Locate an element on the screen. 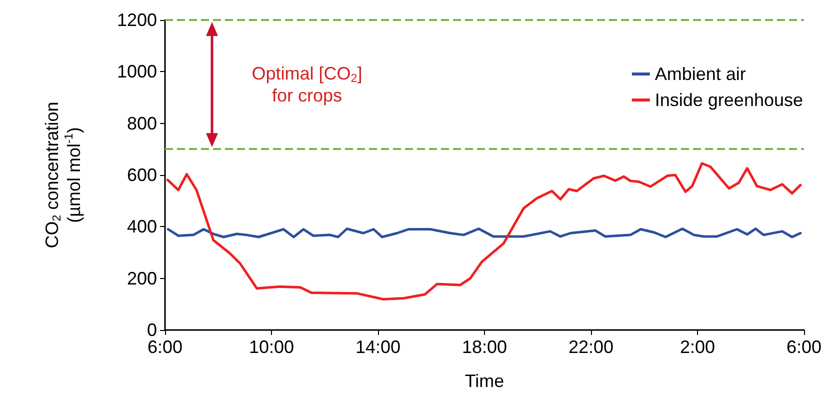 This screenshot has height=411, width=838. legend-label: Ambient air is located at coordinates (700, 74).